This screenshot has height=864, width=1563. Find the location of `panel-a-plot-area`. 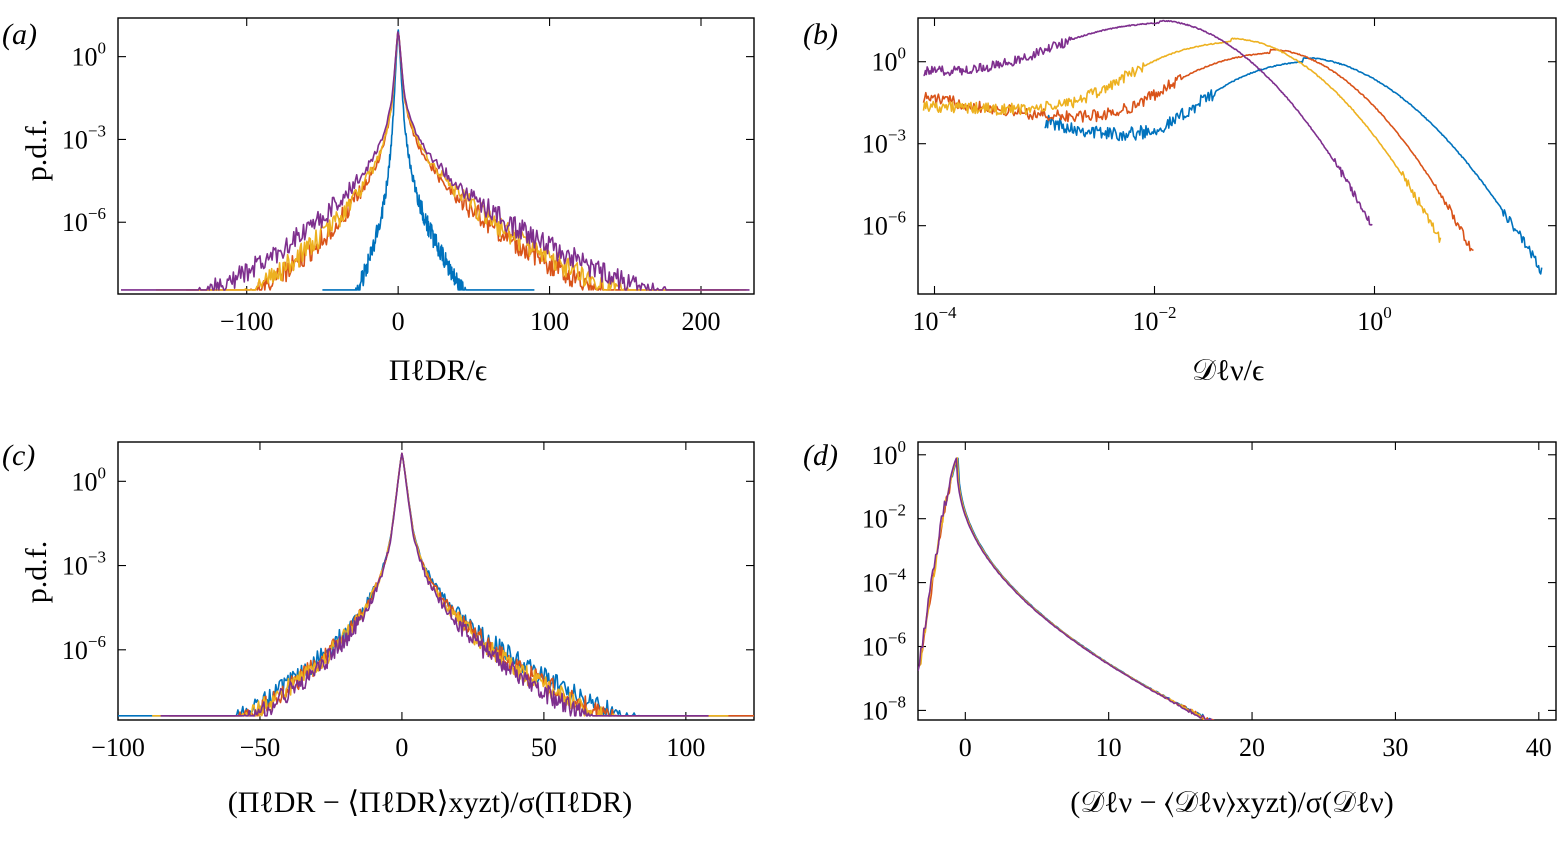

panel-a-plot-area is located at coordinates (435, 160).